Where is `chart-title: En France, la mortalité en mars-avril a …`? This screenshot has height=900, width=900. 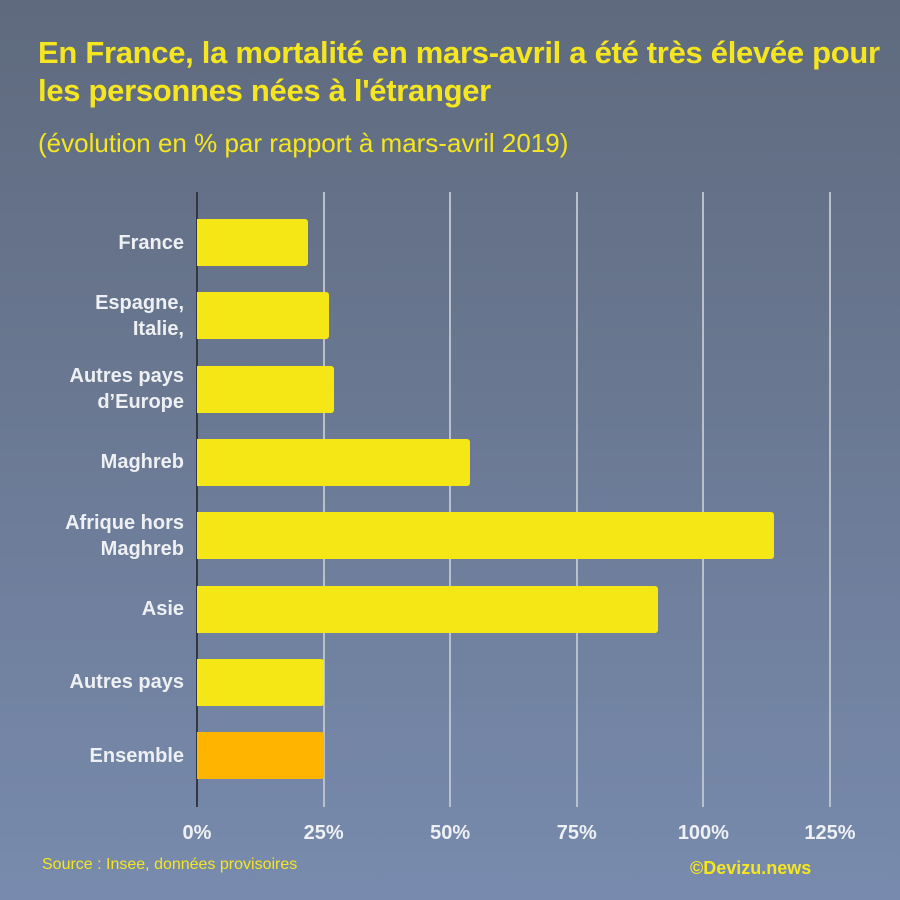 chart-title: En France, la mortalité en mars-avril a … is located at coordinates (459, 71).